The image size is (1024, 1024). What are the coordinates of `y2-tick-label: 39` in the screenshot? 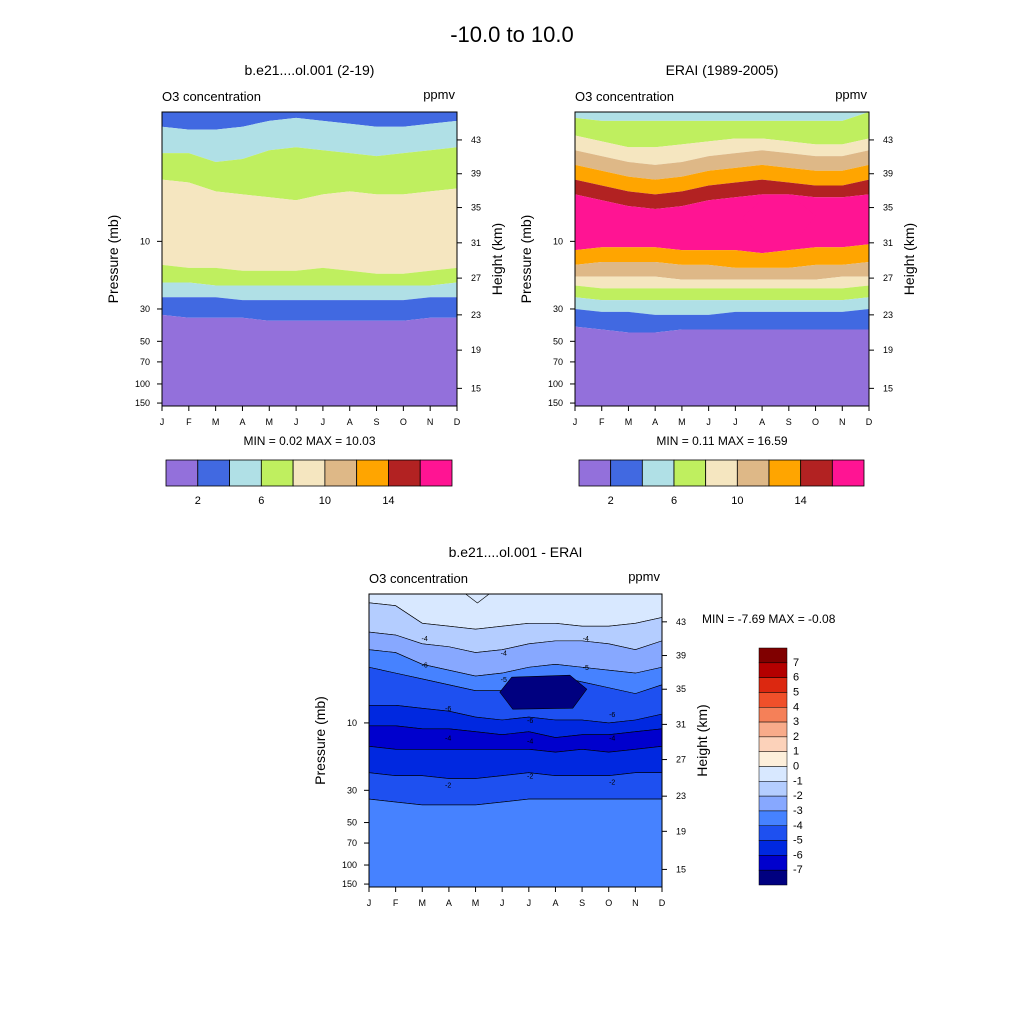 It's located at (888, 174).